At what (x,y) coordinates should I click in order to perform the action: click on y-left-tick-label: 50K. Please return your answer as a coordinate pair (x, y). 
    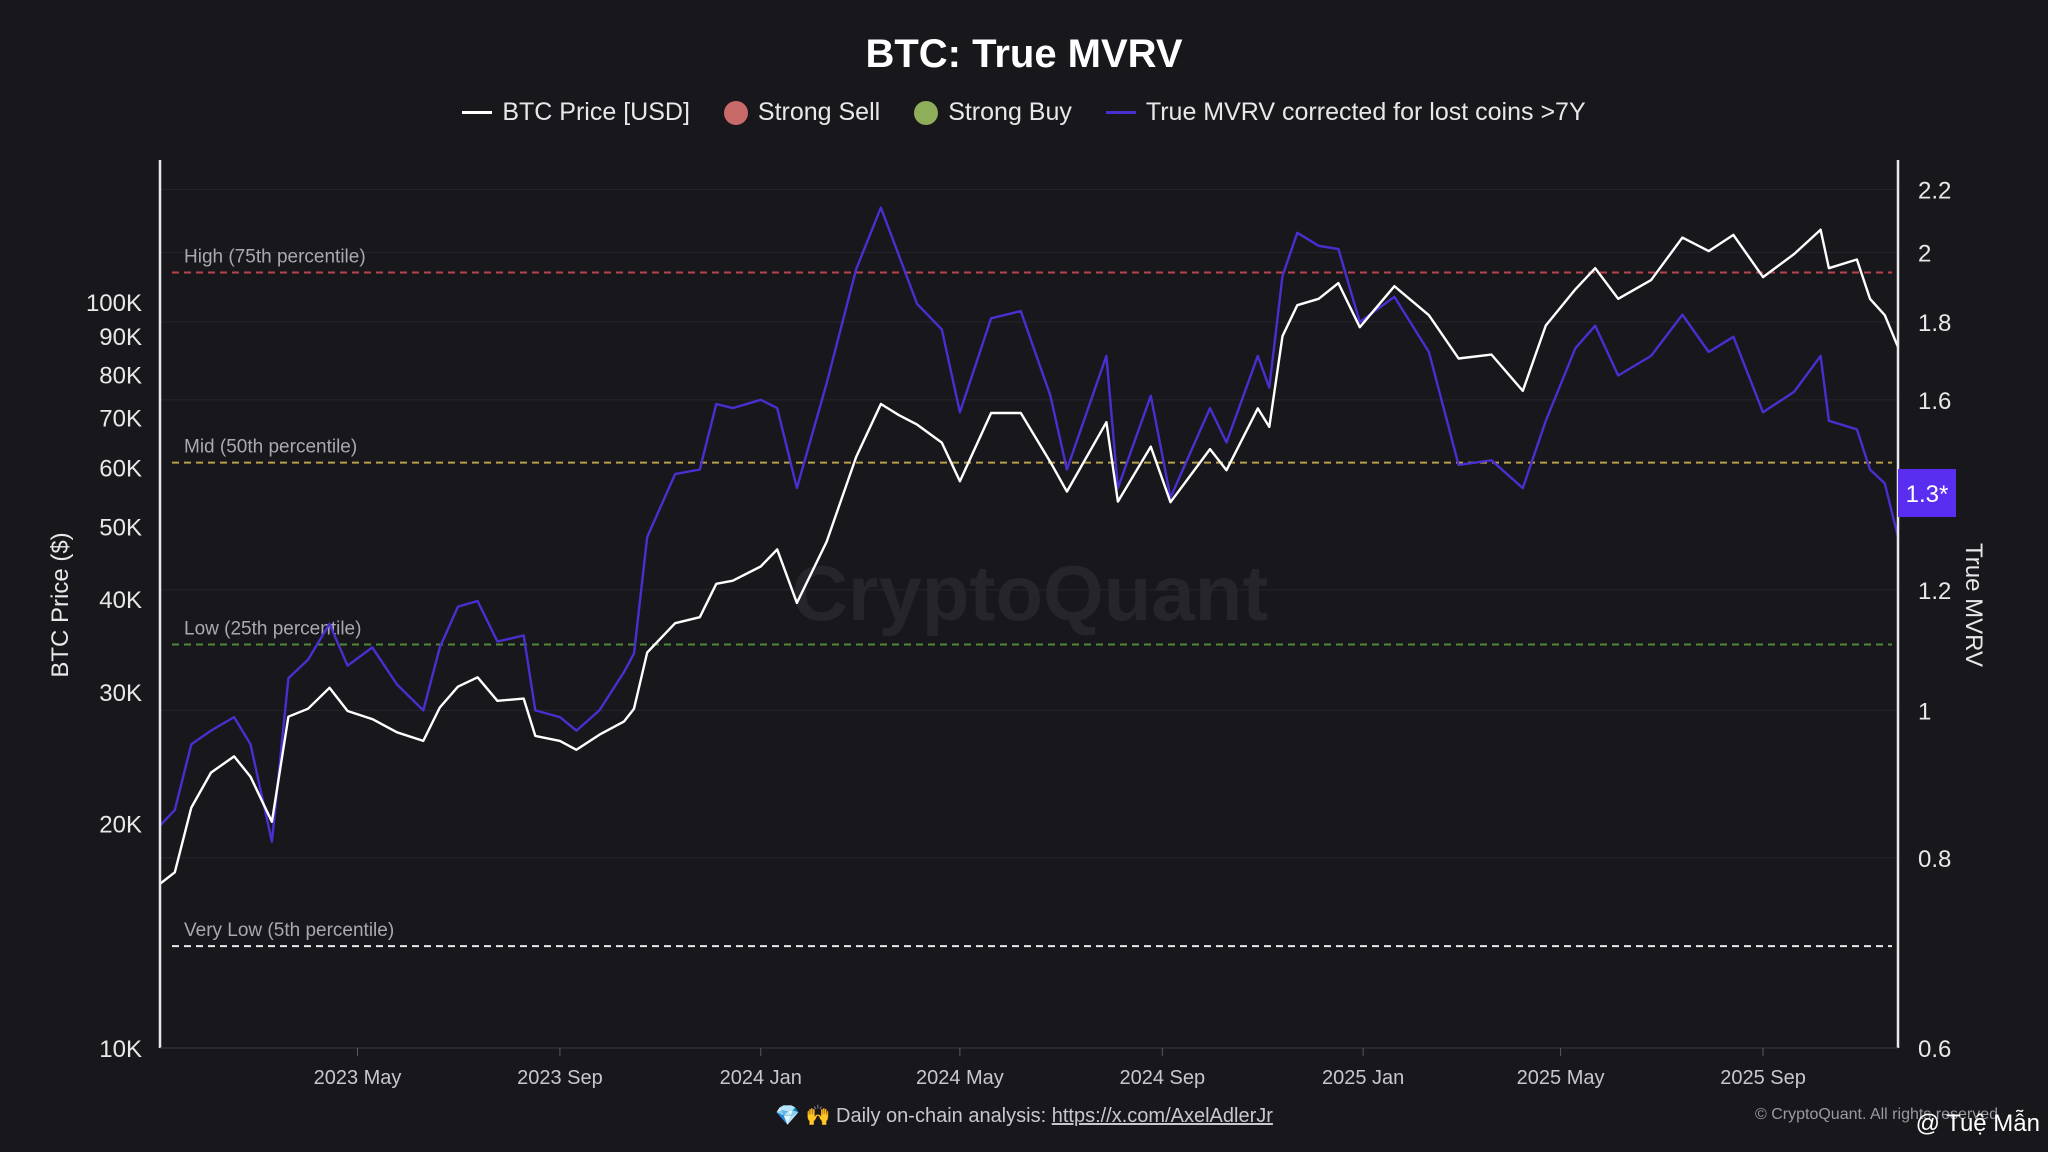
    Looking at the image, I should click on (120, 528).